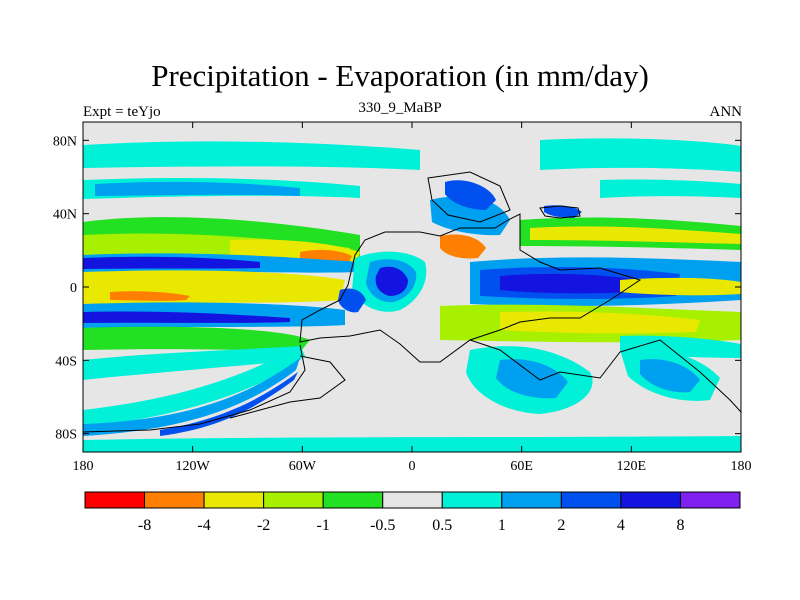 This screenshot has width=800, height=600. What do you see at coordinates (640, 155) in the screenshot?
I see `ne-band-cyan` at bounding box center [640, 155].